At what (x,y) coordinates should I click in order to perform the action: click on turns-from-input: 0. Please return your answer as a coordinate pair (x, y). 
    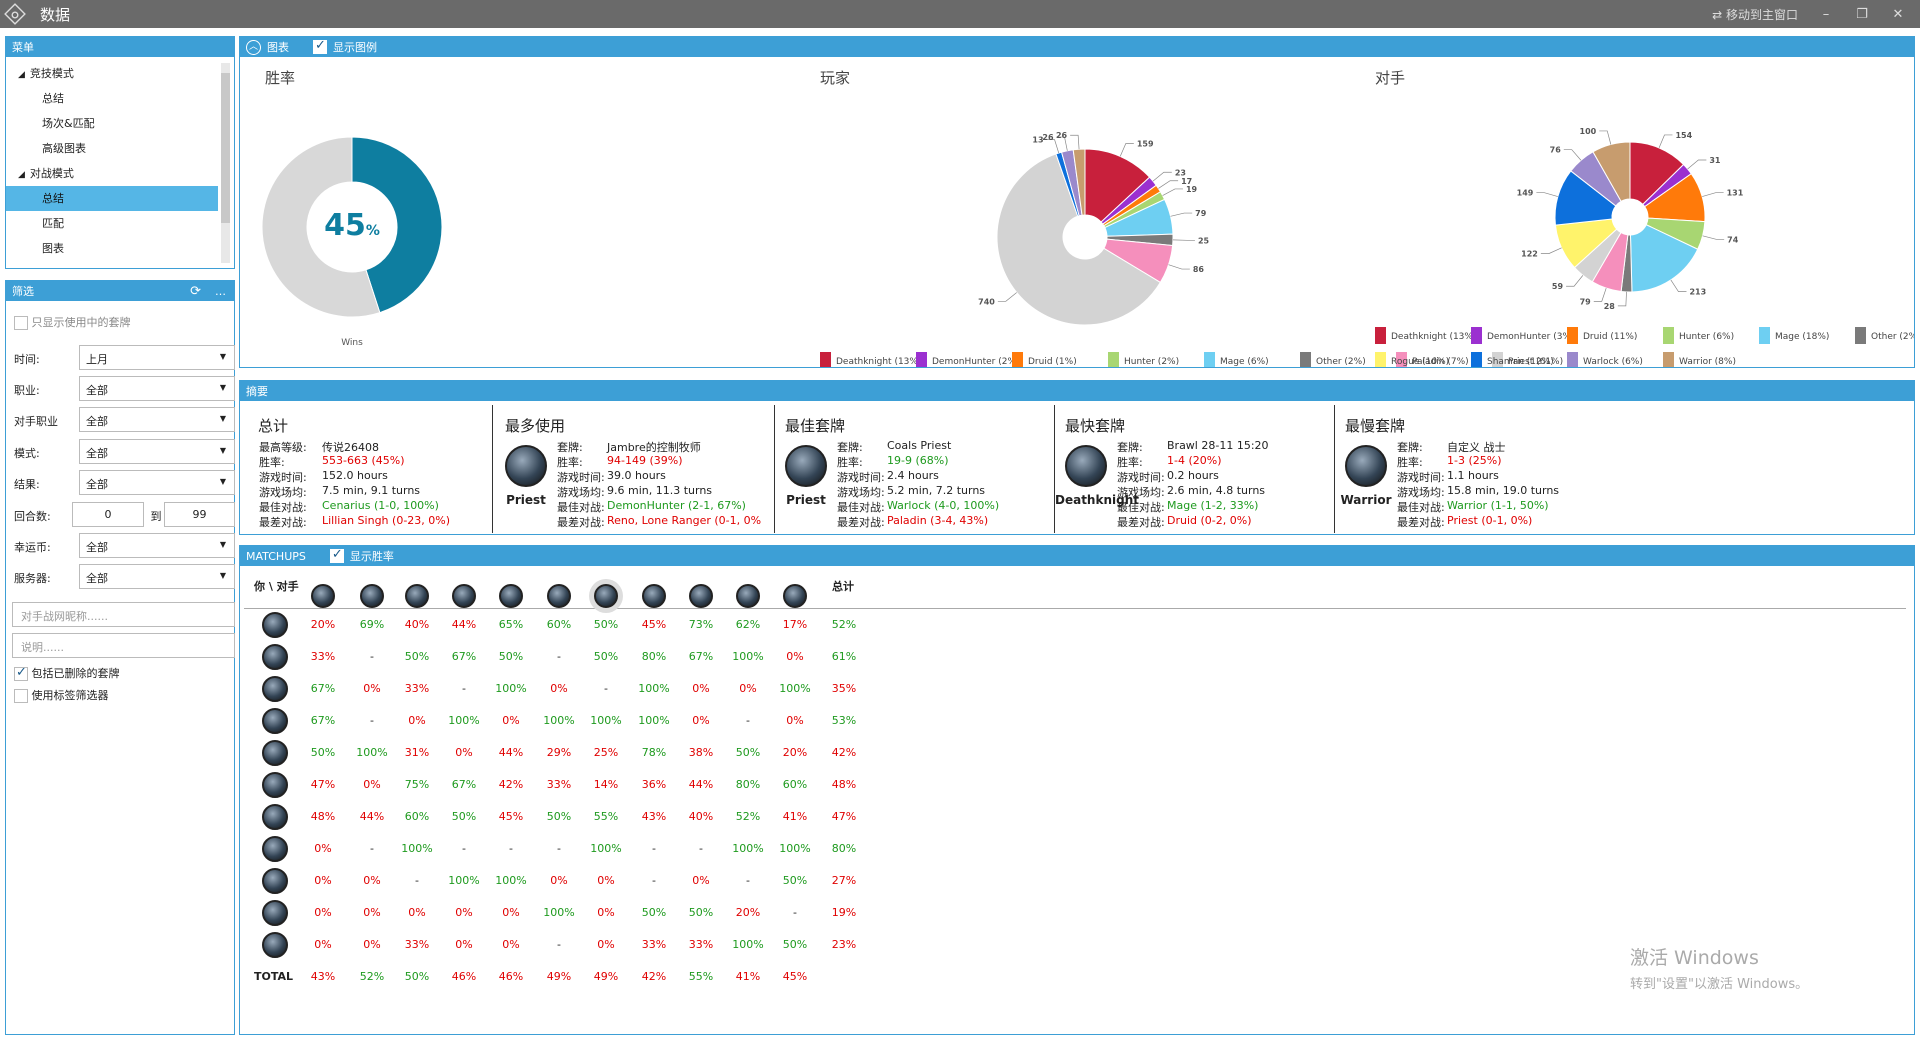
    Looking at the image, I should click on (108, 514).